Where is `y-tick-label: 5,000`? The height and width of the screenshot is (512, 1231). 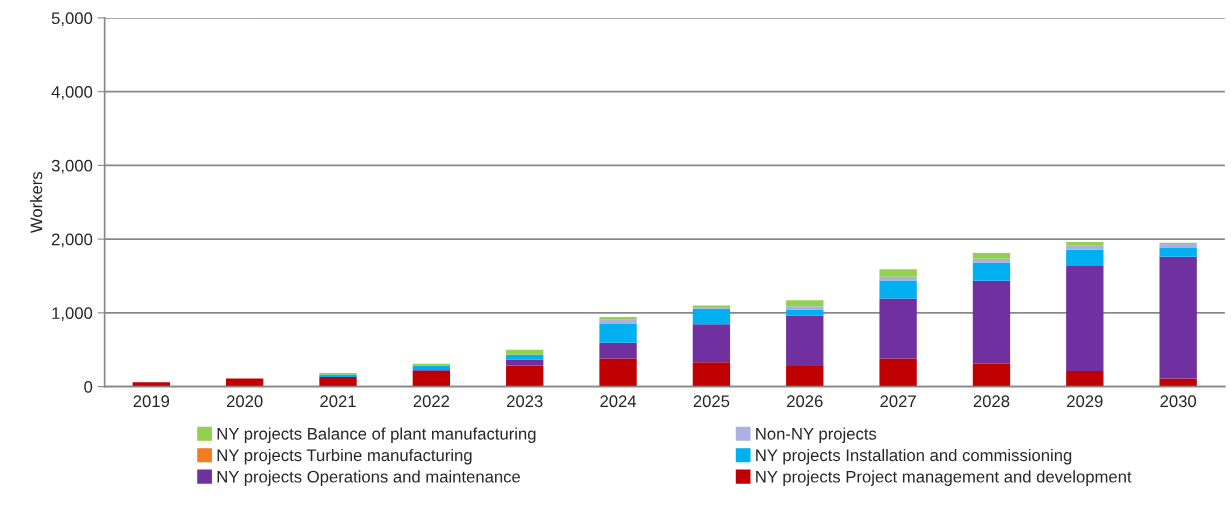 y-tick-label: 5,000 is located at coordinates (72, 19).